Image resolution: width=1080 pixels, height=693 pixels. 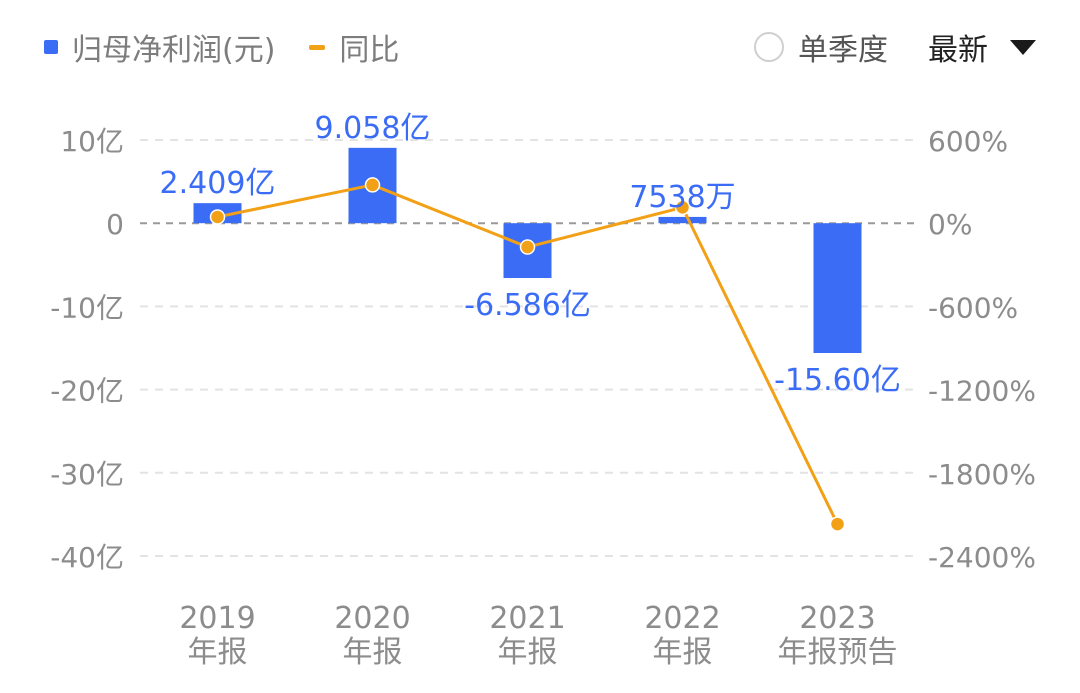 What do you see at coordinates (373, 128) in the screenshot?
I see `bar-data-label: 9.058亿` at bounding box center [373, 128].